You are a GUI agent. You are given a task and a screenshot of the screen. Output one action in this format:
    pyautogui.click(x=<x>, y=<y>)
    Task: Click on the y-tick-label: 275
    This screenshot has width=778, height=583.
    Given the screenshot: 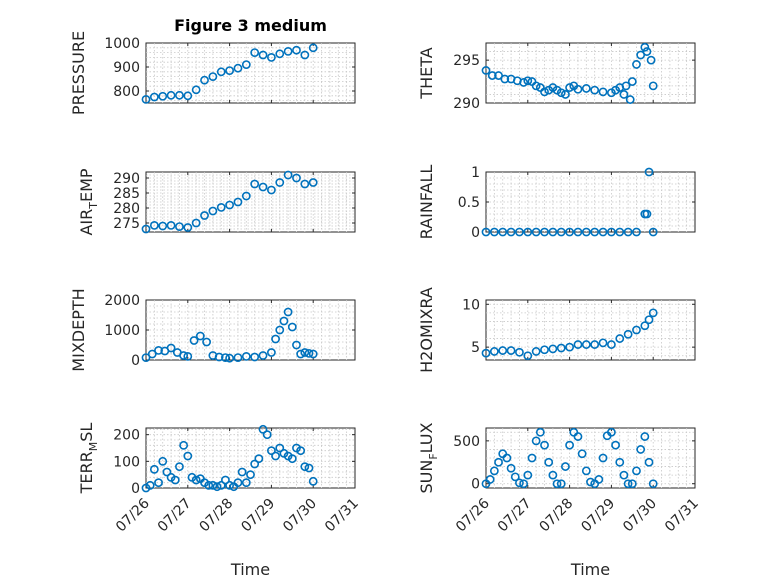 What is the action you would take?
    pyautogui.click(x=126, y=224)
    